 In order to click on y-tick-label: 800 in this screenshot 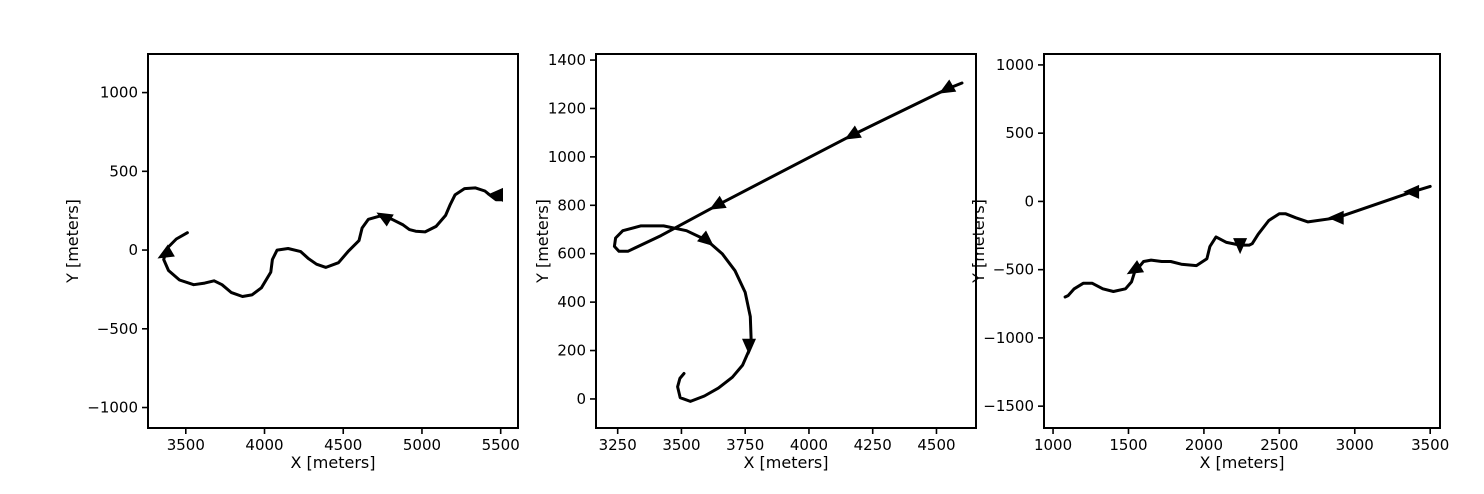, I will do `click(571, 205)`.